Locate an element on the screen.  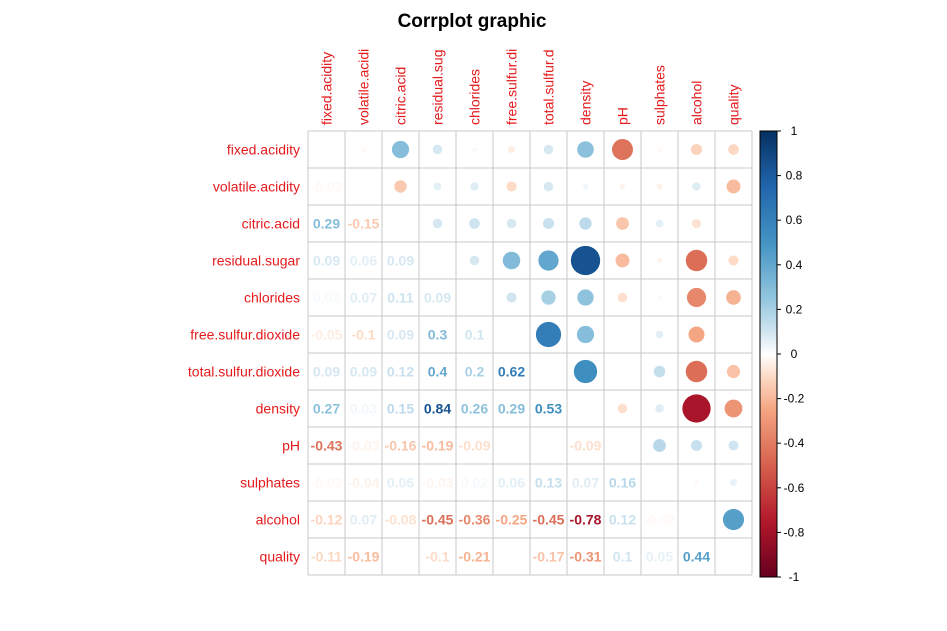
corr-number: 0.15 is located at coordinates (400, 409).